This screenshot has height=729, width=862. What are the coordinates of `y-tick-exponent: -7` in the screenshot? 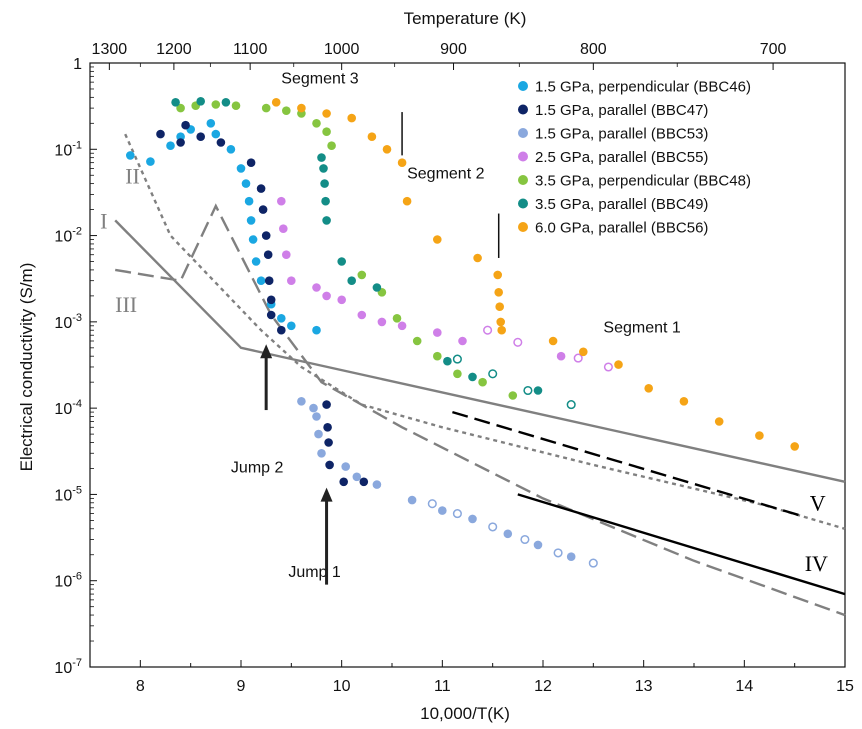 It's located at (77, 663).